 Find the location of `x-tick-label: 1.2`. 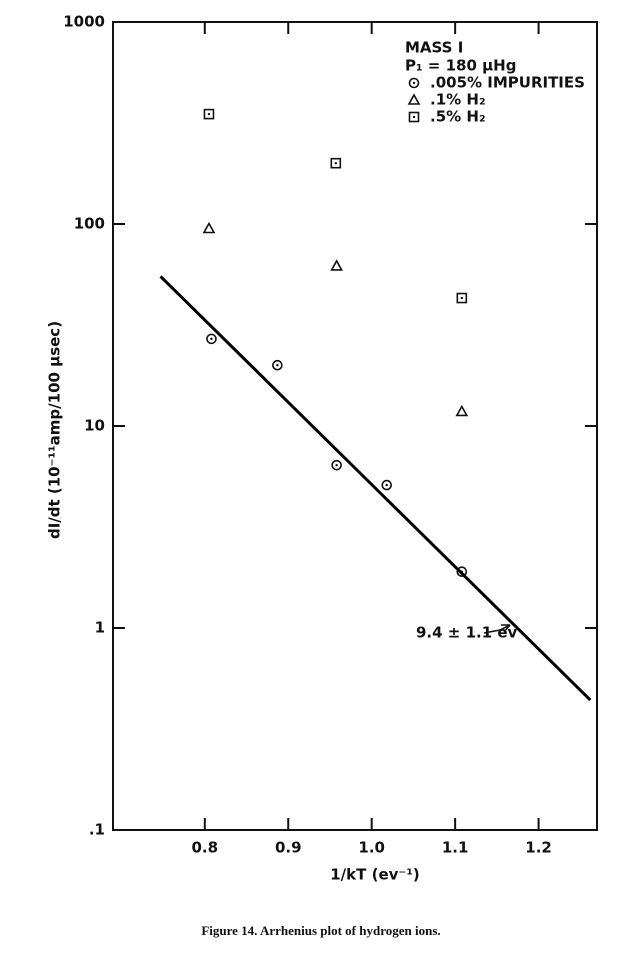

x-tick-label: 1.2 is located at coordinates (538, 848).